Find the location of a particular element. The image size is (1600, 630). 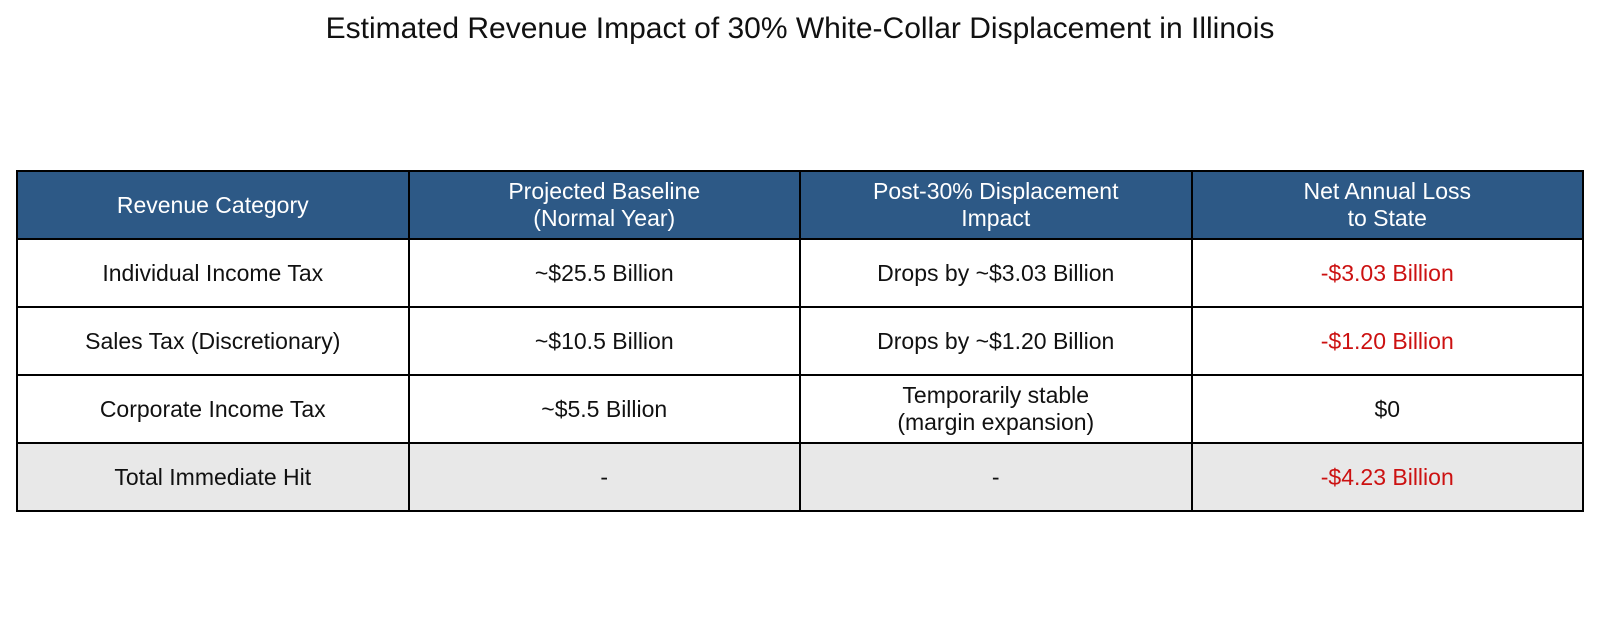

header-net-annual-loss: Net Annual Loss to State is located at coordinates (1387, 205).